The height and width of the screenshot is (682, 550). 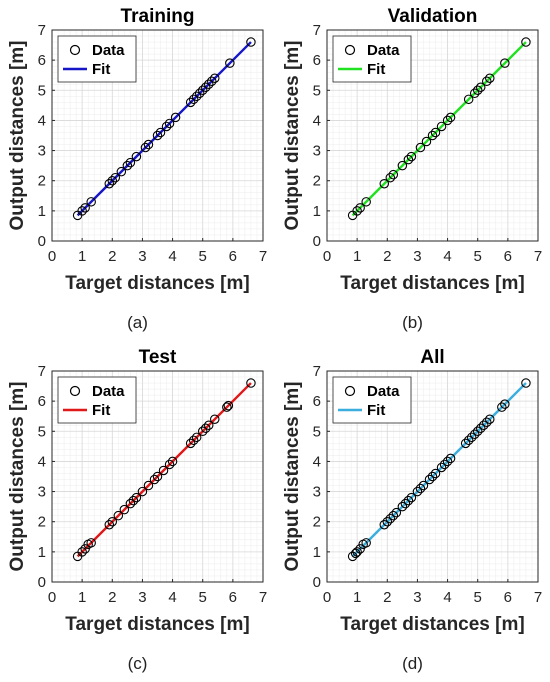 What do you see at coordinates (508, 597) in the screenshot?
I see `x-tick-label: 6` at bounding box center [508, 597].